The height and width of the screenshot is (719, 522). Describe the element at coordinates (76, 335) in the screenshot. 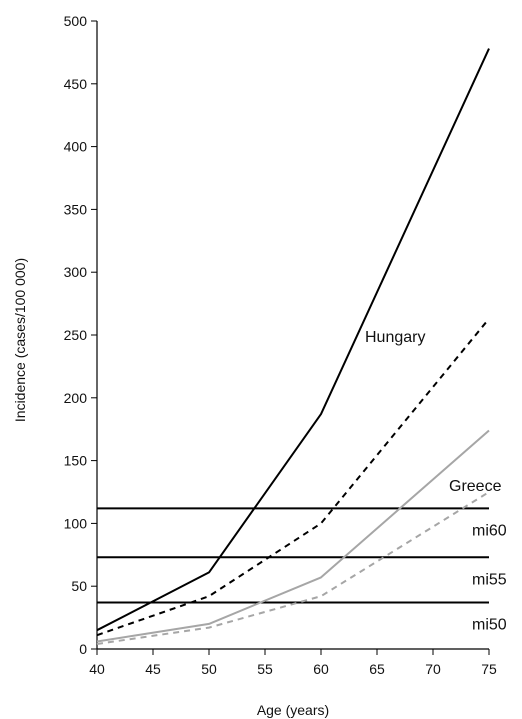

I see `y-tick-label: 250` at that location.